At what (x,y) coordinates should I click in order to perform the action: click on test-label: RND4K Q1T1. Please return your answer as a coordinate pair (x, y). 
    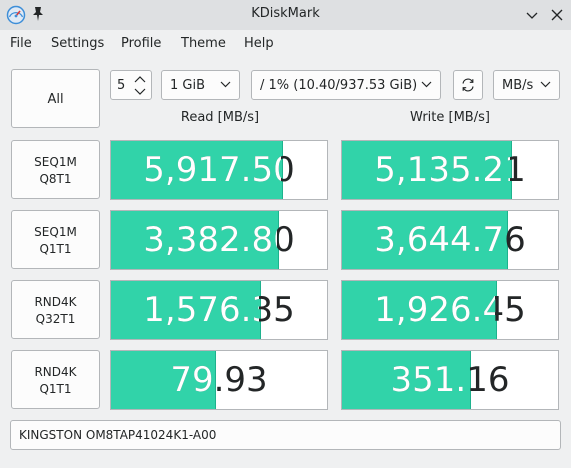
    Looking at the image, I should click on (55, 381).